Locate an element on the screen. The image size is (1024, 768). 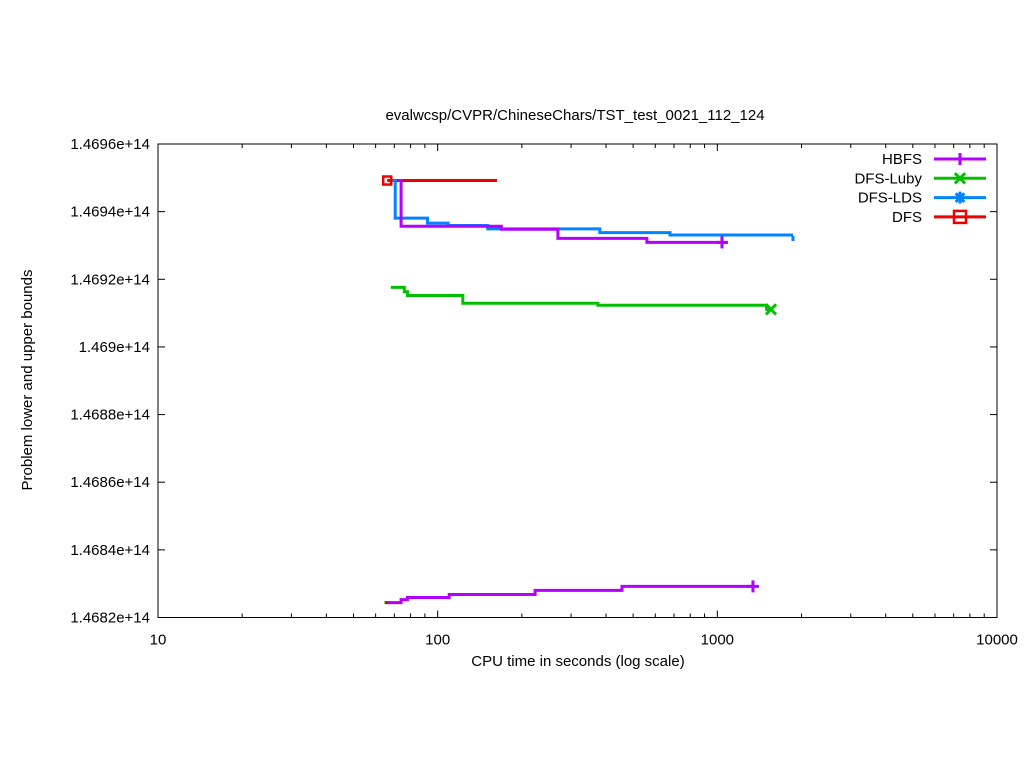
series-line-dfs-luby-upper is located at coordinates (580, 298).